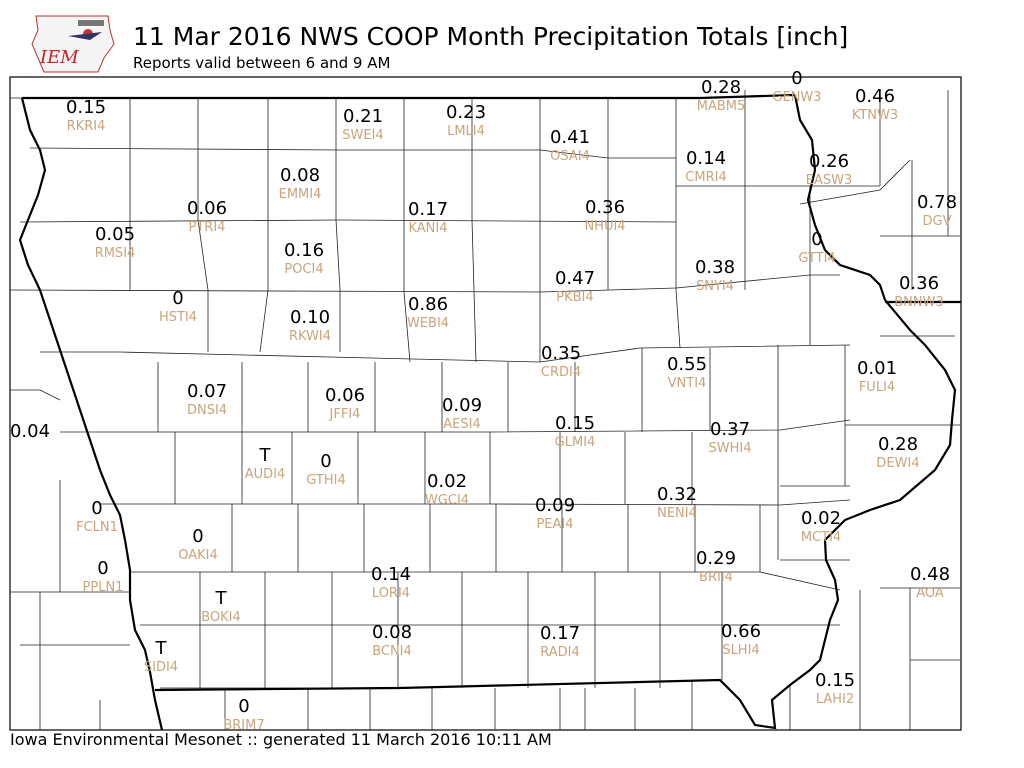  Describe the element at coordinates (829, 180) in the screenshot. I see `station-id-label: EASW3` at that location.